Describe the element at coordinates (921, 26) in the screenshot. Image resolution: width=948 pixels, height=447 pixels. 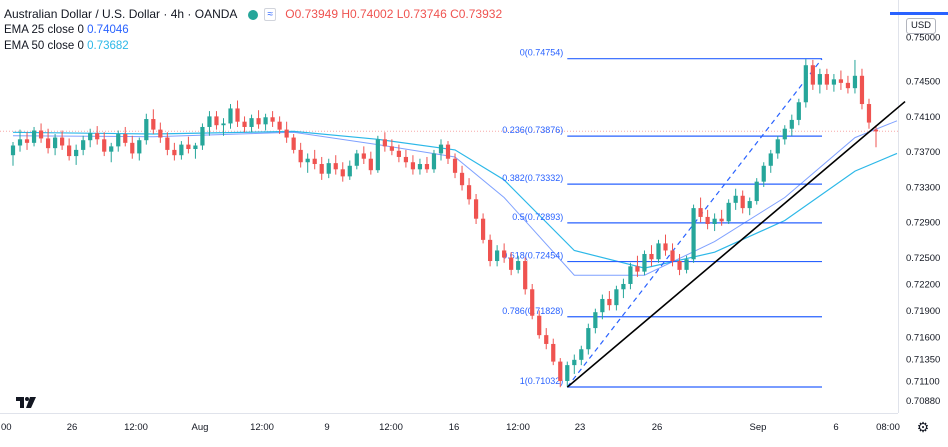
I see `currency-selector: USD` at that location.